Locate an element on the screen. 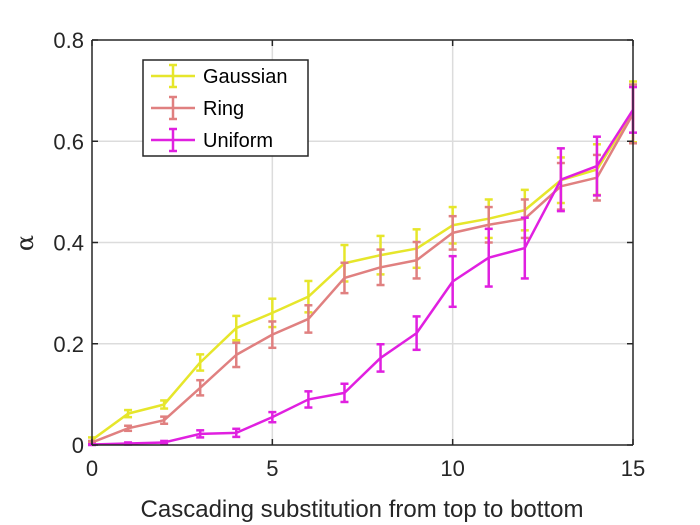  legend-item-ring is located at coordinates (173, 108).